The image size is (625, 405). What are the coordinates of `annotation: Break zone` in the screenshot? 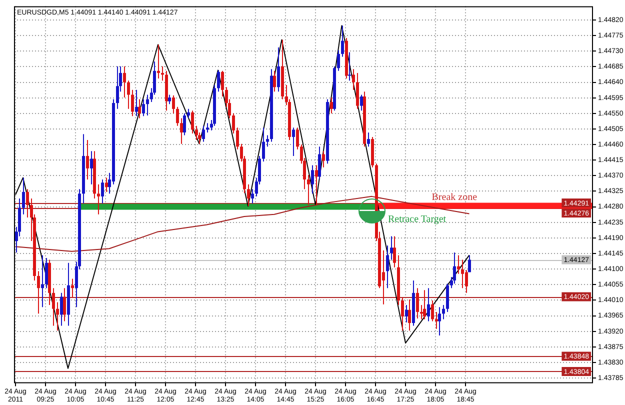 It's located at (455, 197).